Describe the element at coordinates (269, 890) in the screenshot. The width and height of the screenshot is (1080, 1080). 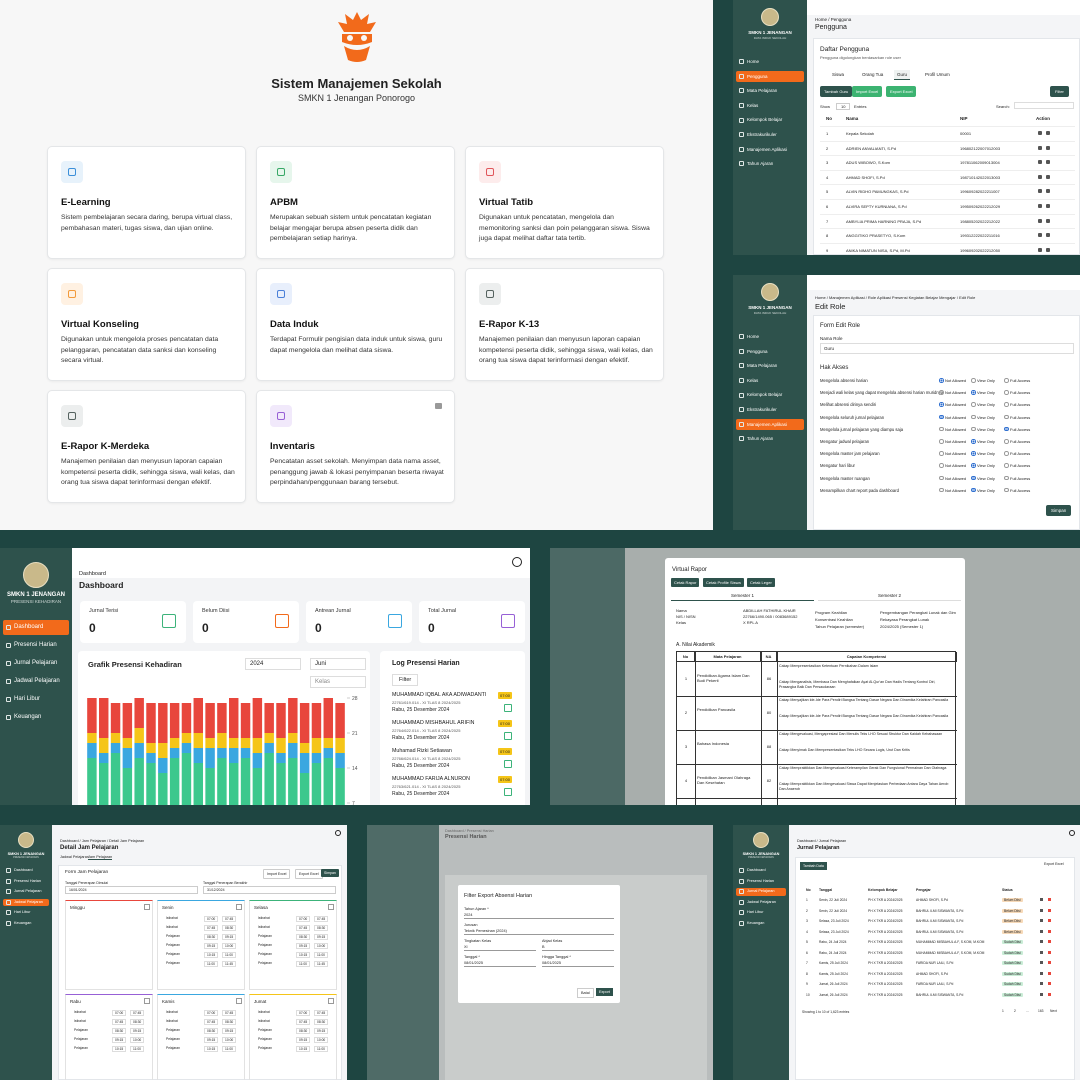
I see `date-input: 31/12/2024` at that location.